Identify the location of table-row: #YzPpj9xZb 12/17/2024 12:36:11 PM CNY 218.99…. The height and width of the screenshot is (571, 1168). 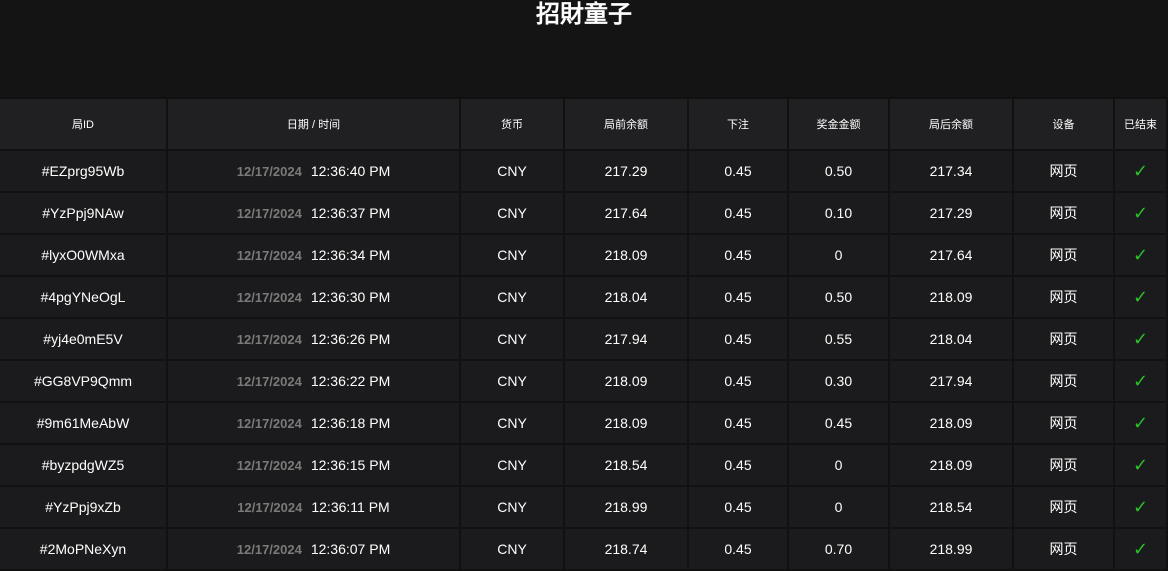
(583, 507).